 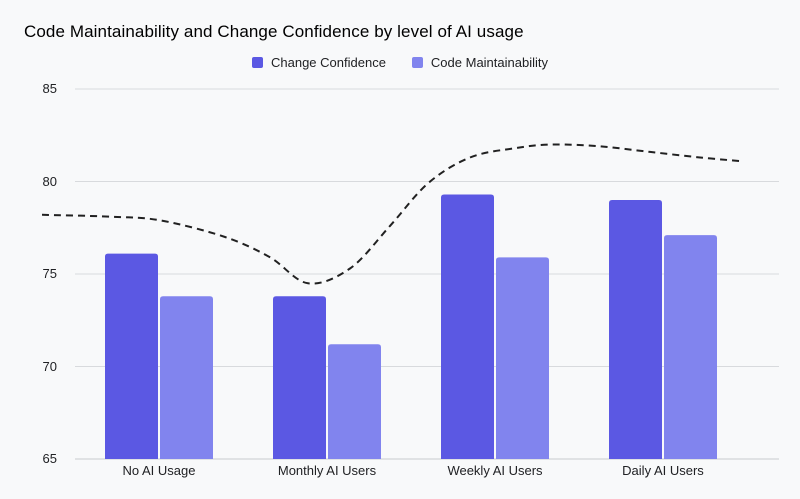 I want to click on x-tick-label-no-ai-usage: No AI Usage, so click(x=159, y=470).